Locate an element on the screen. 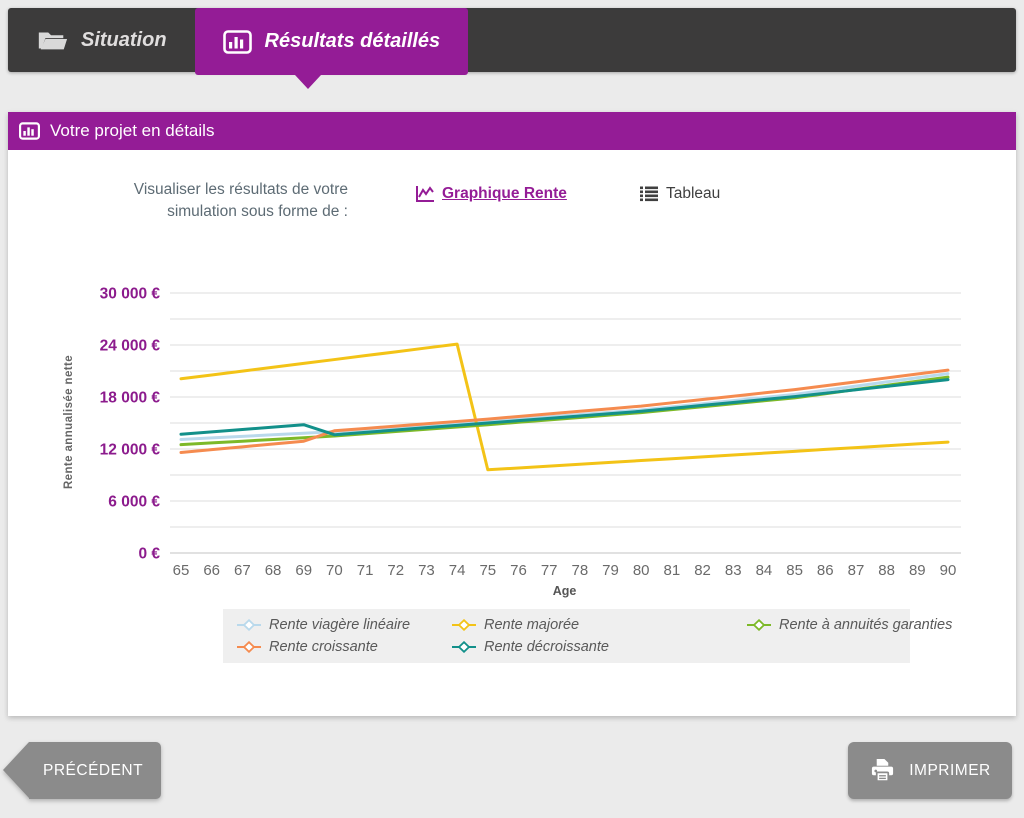  svg-text: 67 is located at coordinates (242, 570).